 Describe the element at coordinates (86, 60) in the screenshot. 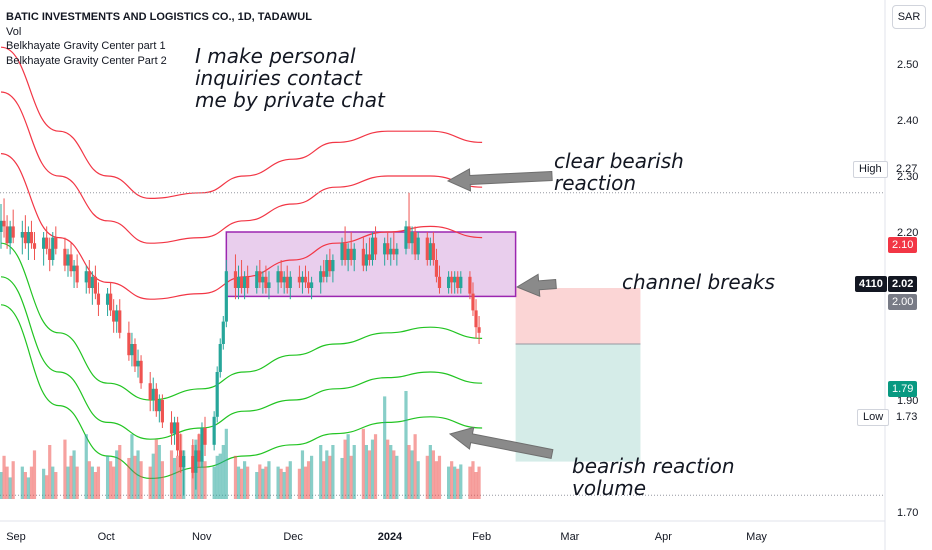

I see `indicator-gravity-2: Belkhayate Gravity Center Part 2` at that location.